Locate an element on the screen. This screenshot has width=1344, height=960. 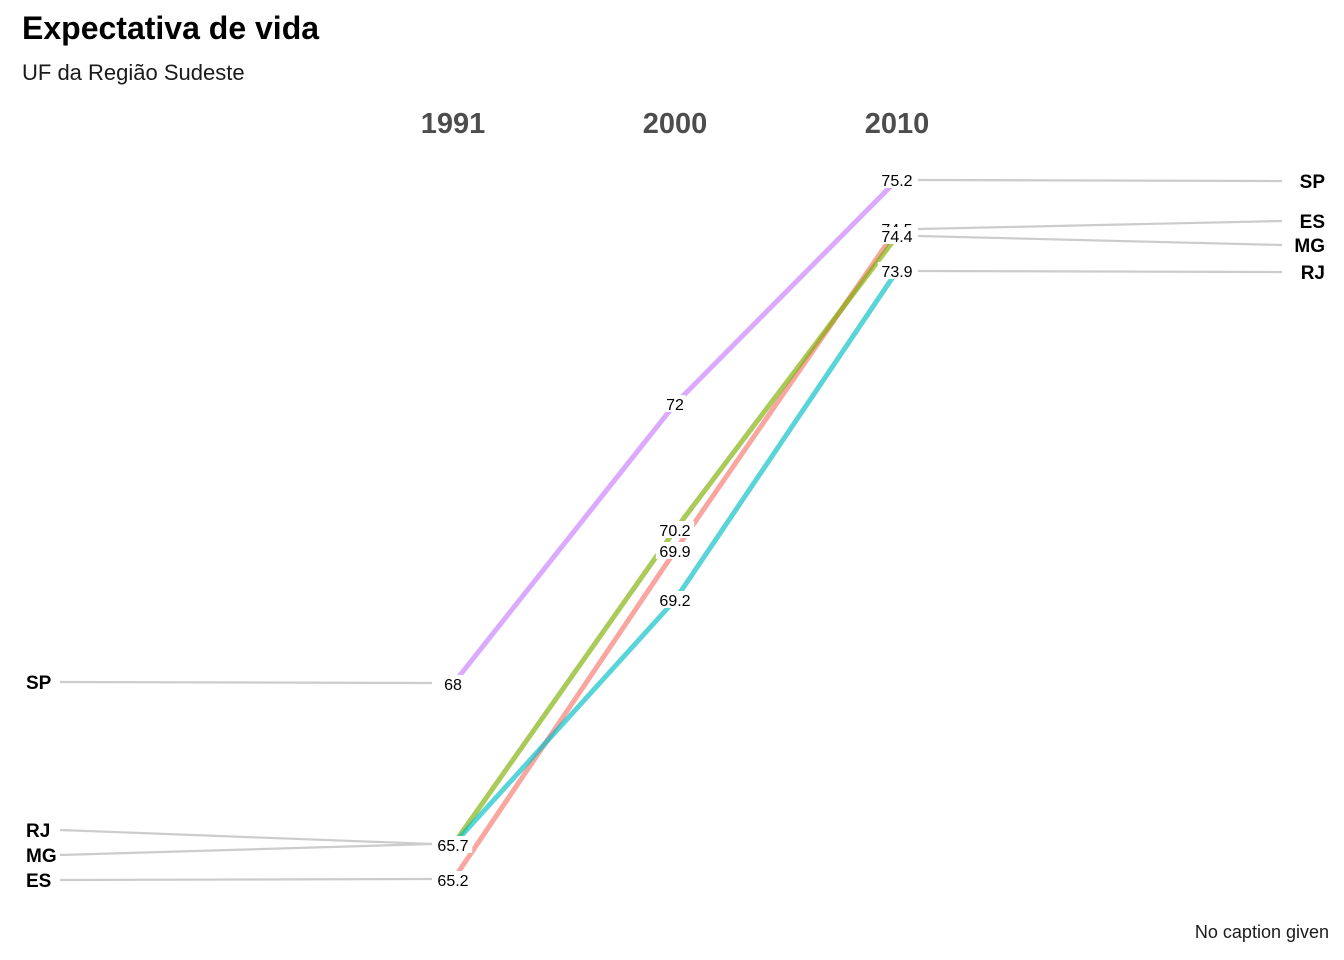
value-label-MG-2010: 74.4 is located at coordinates (896, 237).